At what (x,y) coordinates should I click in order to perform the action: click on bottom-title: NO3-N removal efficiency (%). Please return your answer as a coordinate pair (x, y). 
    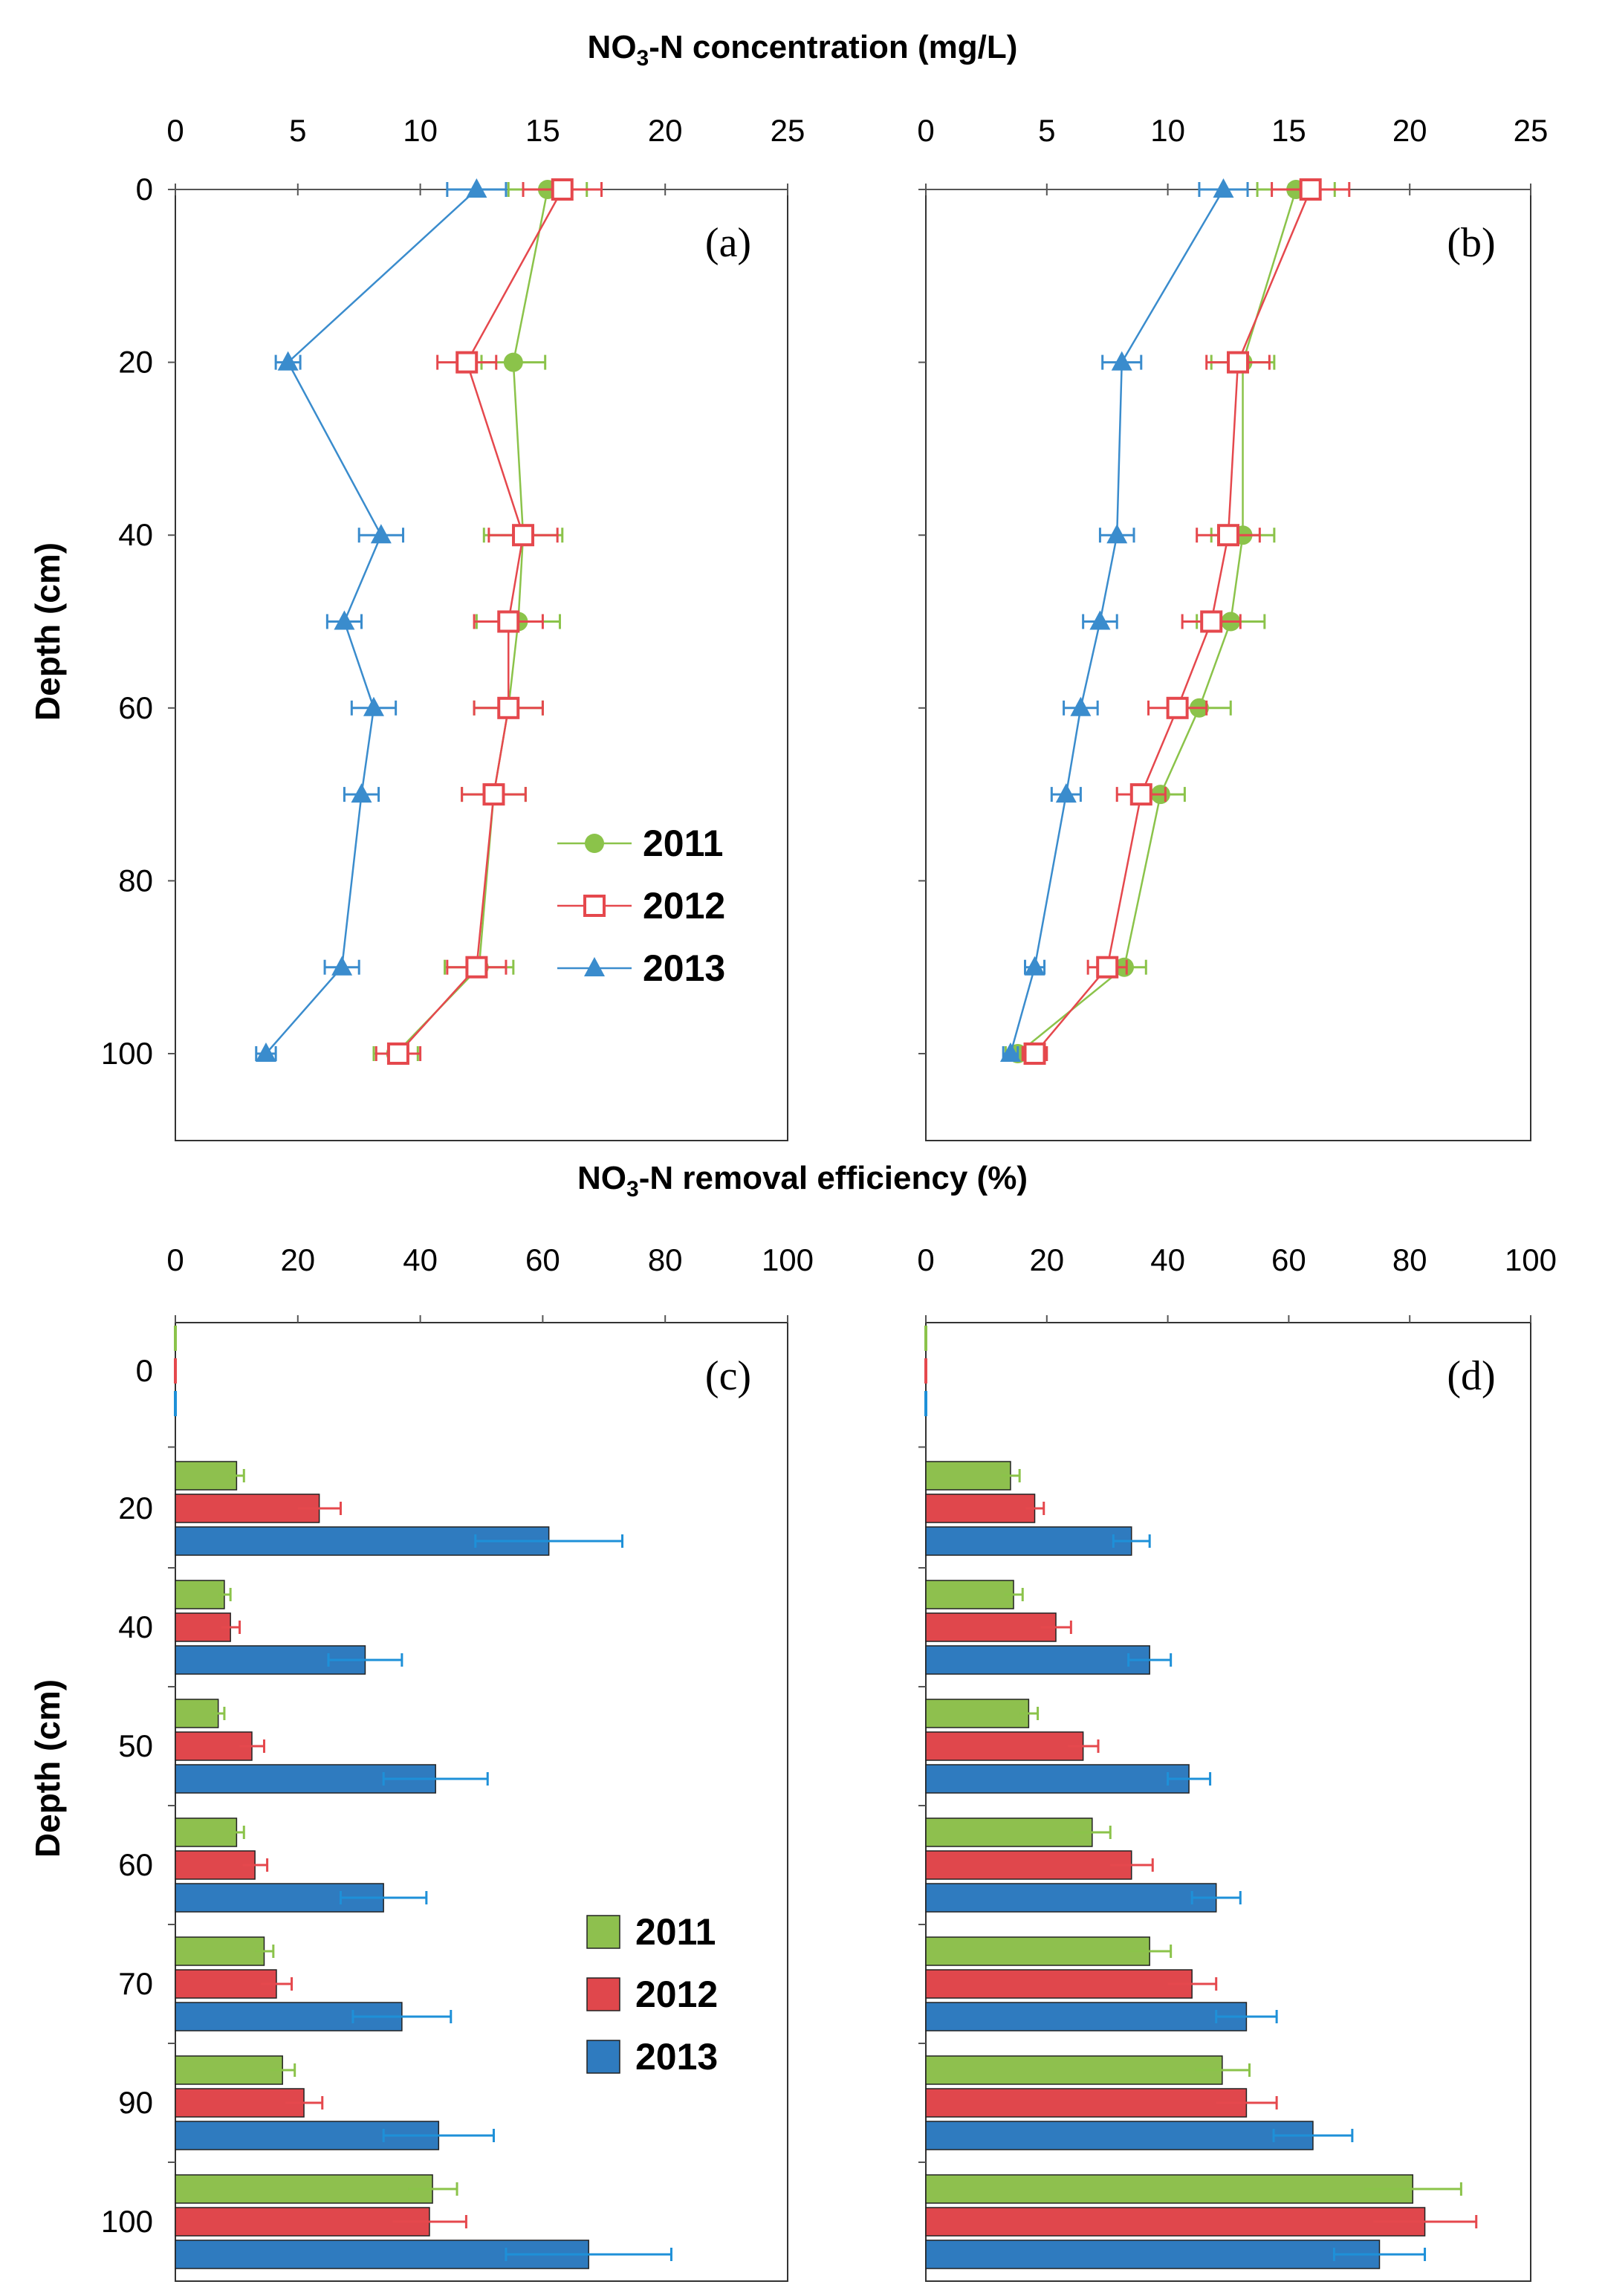
    Looking at the image, I should click on (802, 1181).